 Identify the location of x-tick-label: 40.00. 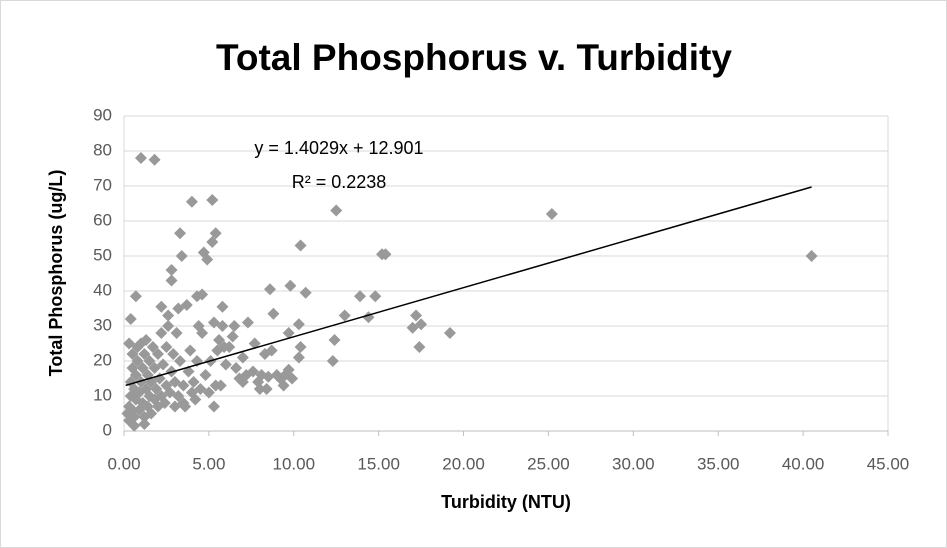
(803, 463).